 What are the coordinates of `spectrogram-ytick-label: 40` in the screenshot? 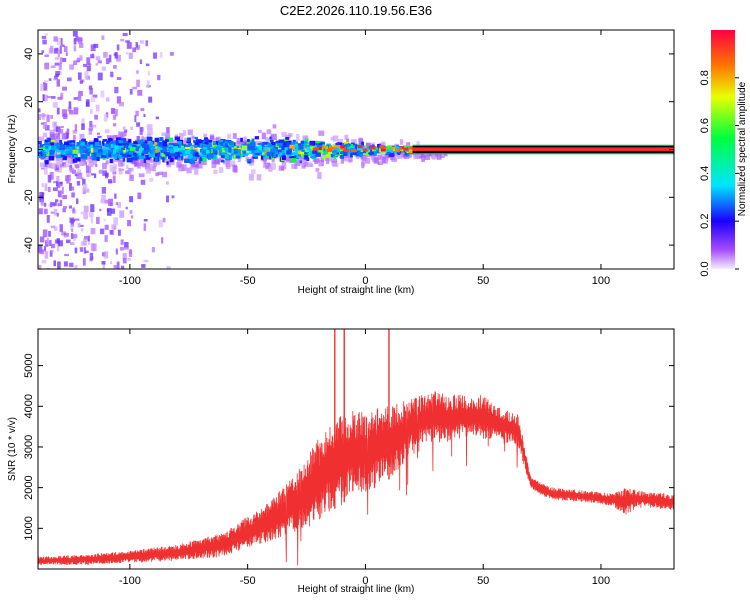 It's located at (29, 54).